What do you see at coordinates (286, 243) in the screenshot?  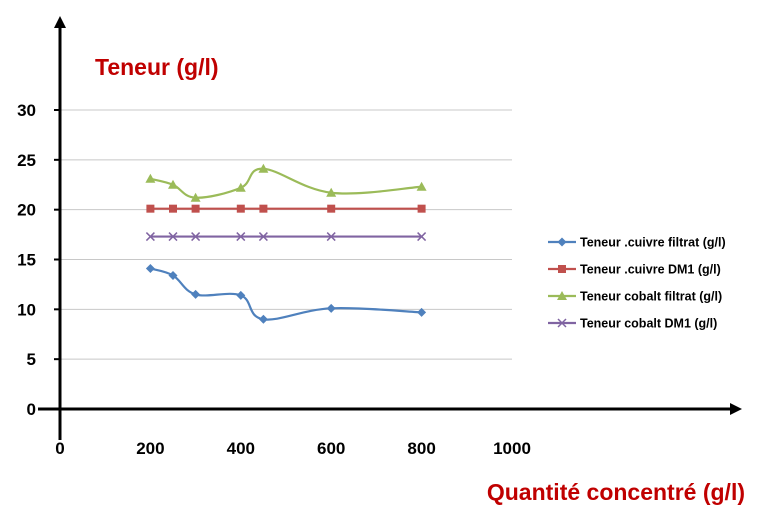 I see `series-group` at bounding box center [286, 243].